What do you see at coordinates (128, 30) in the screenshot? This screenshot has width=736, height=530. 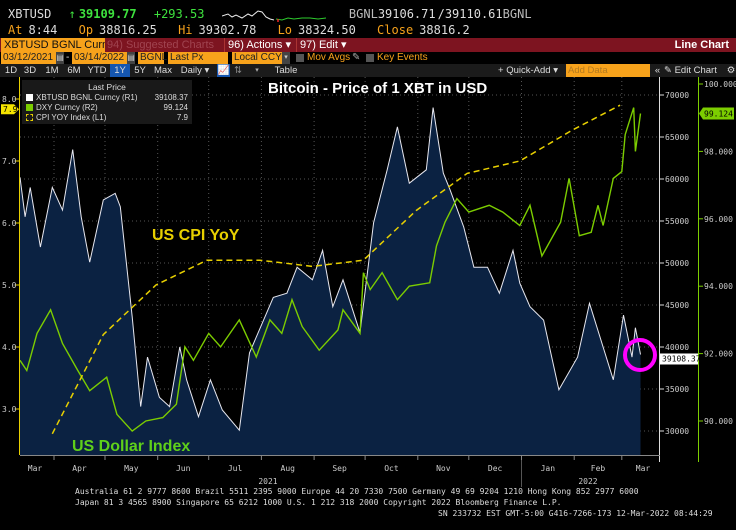 I see `open-value: 38816.25` at bounding box center [128, 30].